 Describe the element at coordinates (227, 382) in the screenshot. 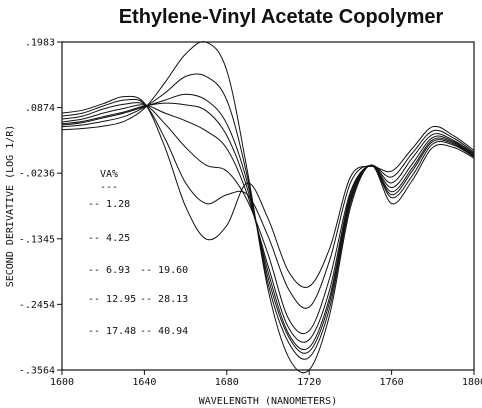

I see `x-tick-label: 1680` at that location.